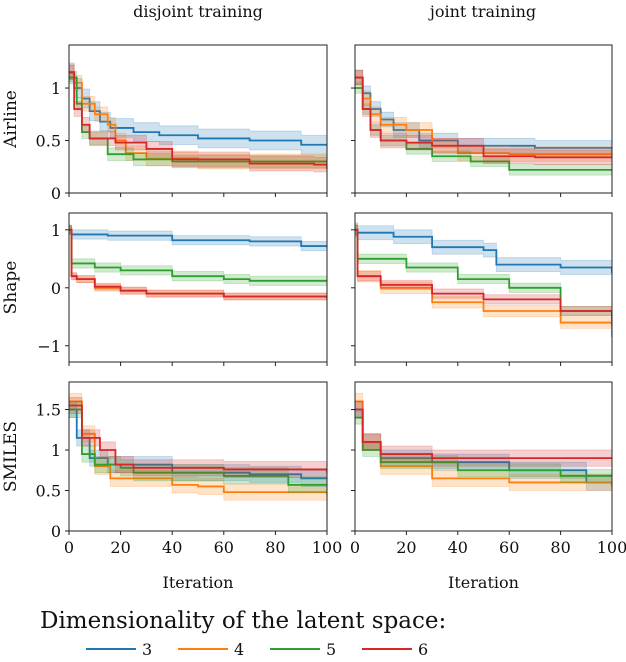 The height and width of the screenshot is (662, 626). What do you see at coordinates (147, 649) in the screenshot?
I see `legend-label-3: 3` at bounding box center [147, 649].